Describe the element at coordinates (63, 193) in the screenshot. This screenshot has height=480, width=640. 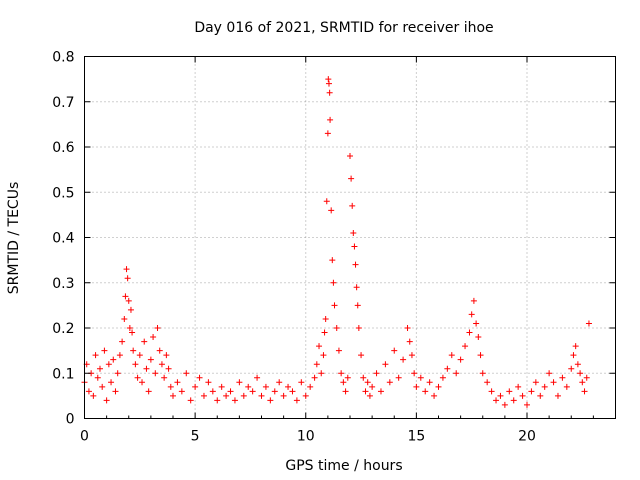
I see `y-tick-label: 0.5` at that location.